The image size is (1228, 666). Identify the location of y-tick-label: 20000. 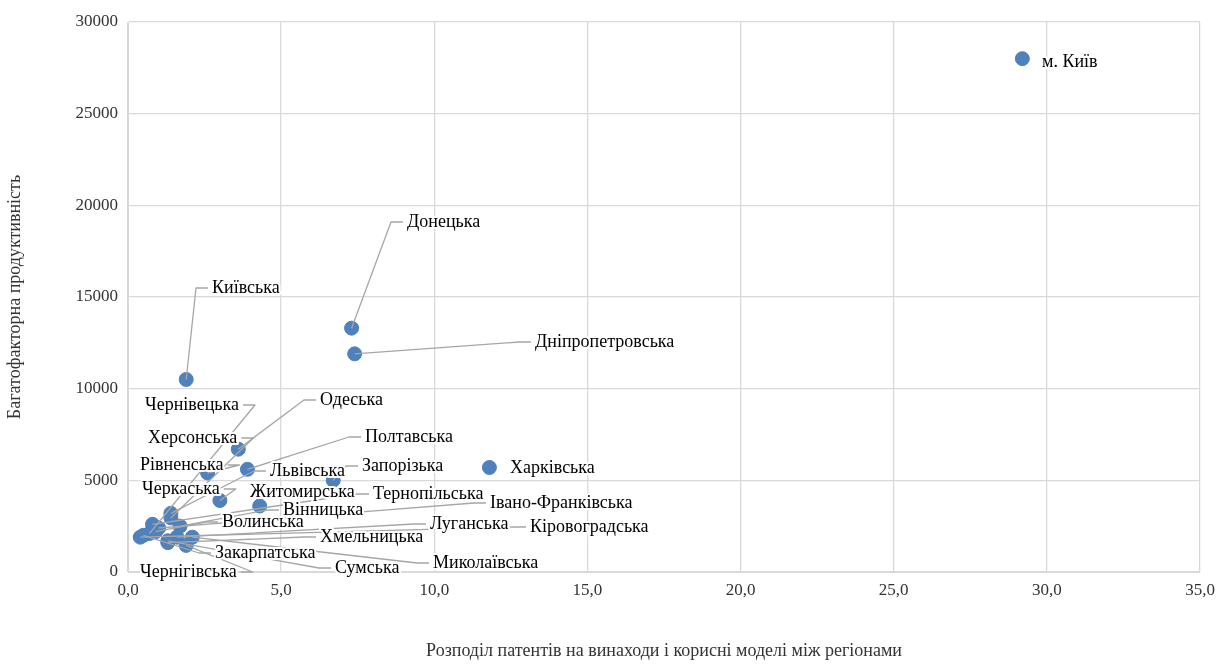
(96, 204).